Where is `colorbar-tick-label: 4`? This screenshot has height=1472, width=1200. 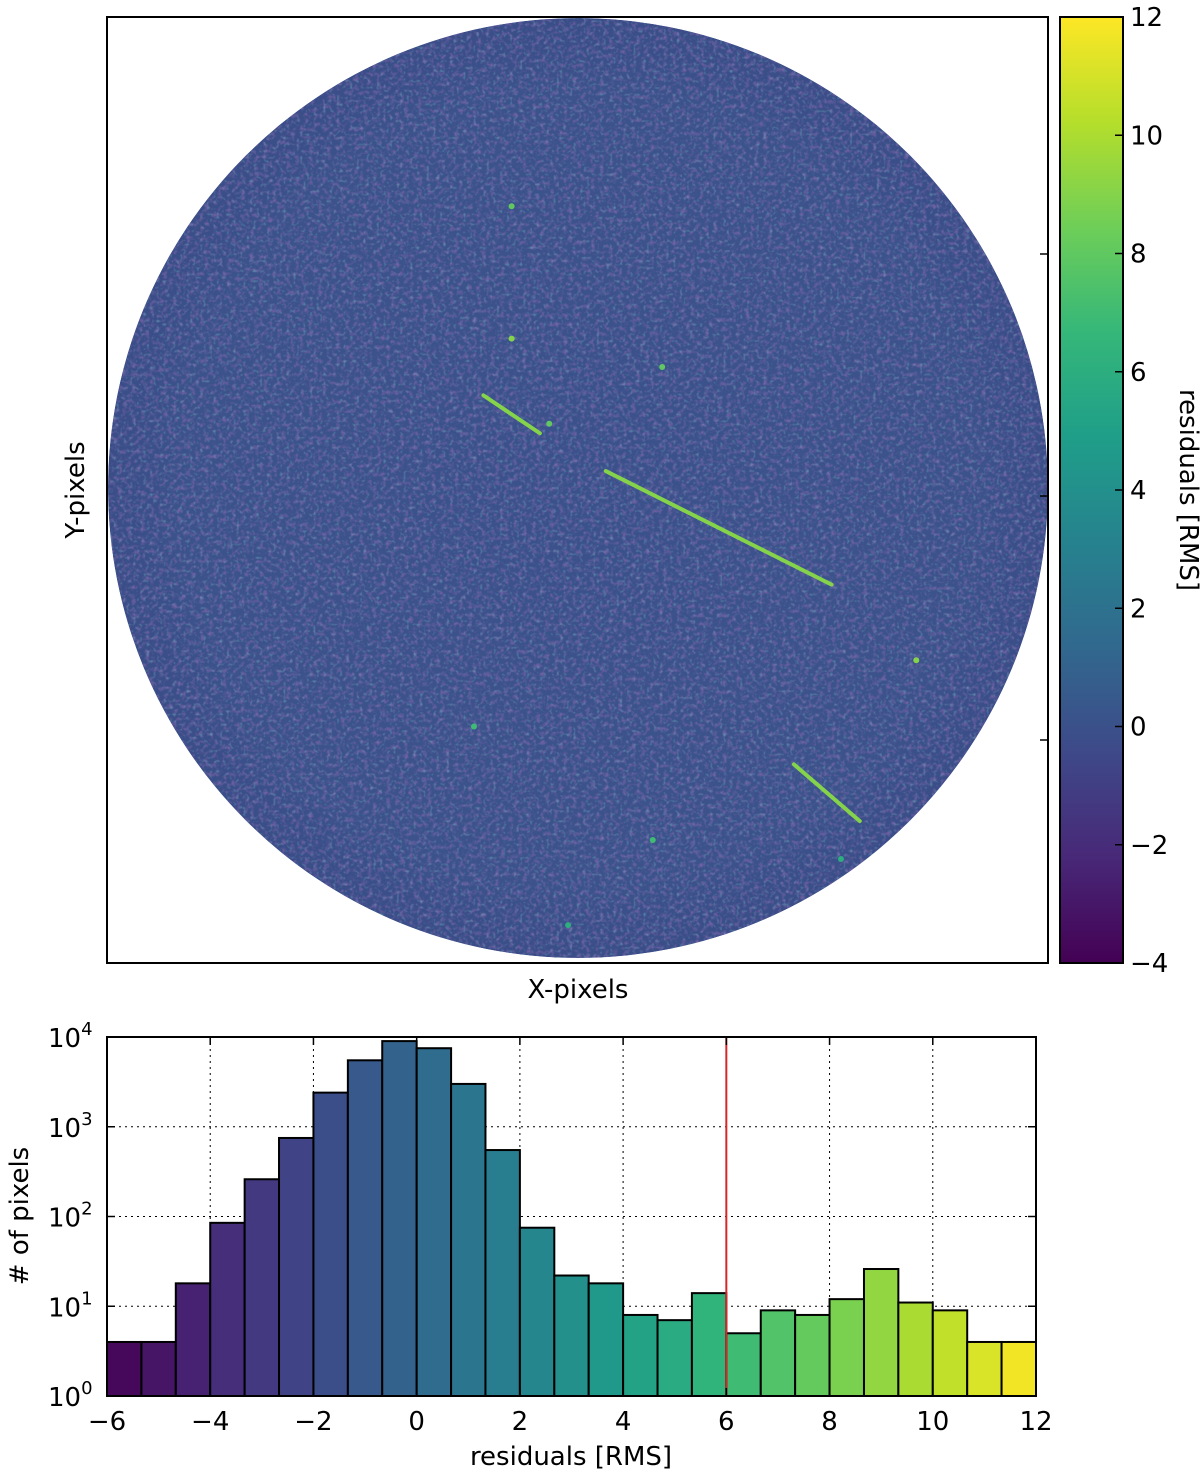 colorbar-tick-label: 4 is located at coordinates (1138, 491).